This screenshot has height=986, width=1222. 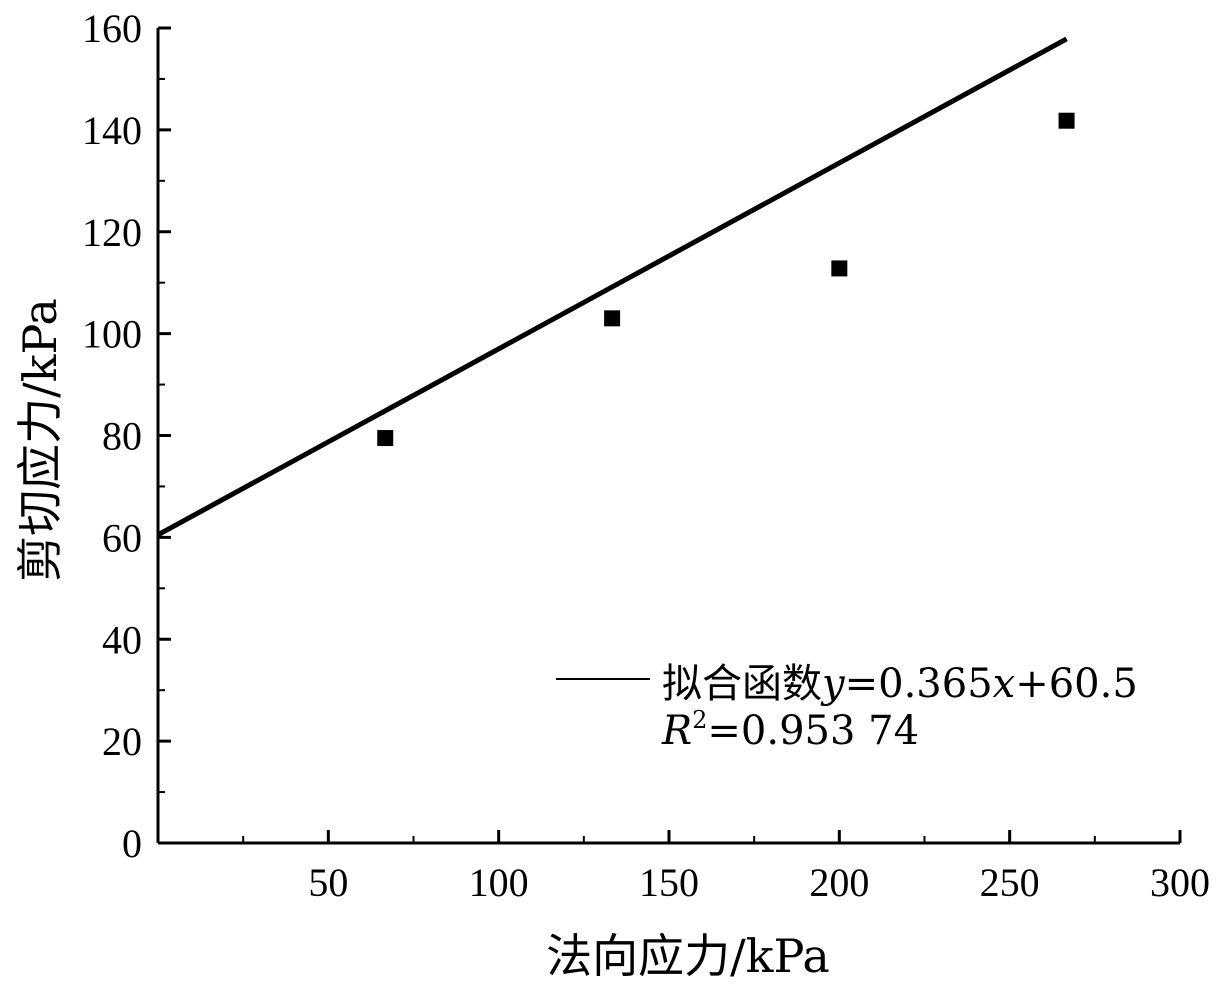 What do you see at coordinates (813, 731) in the screenshot?
I see `legend-r-value: =0.953 74` at bounding box center [813, 731].